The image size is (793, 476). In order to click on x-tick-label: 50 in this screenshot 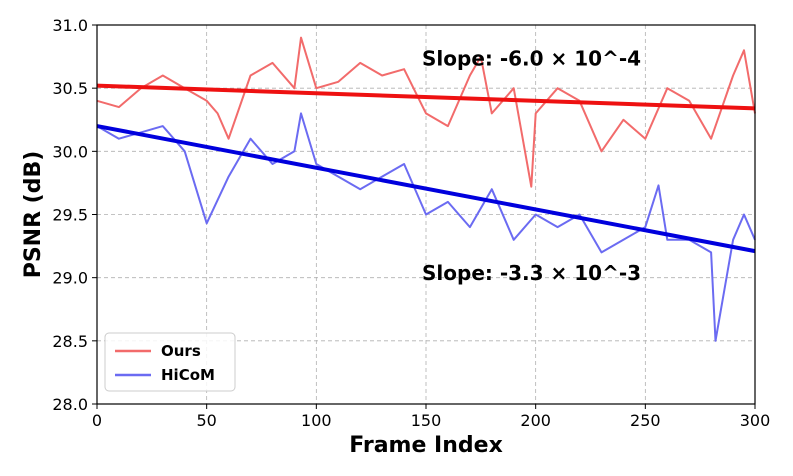, I will do `click(206, 420)`.